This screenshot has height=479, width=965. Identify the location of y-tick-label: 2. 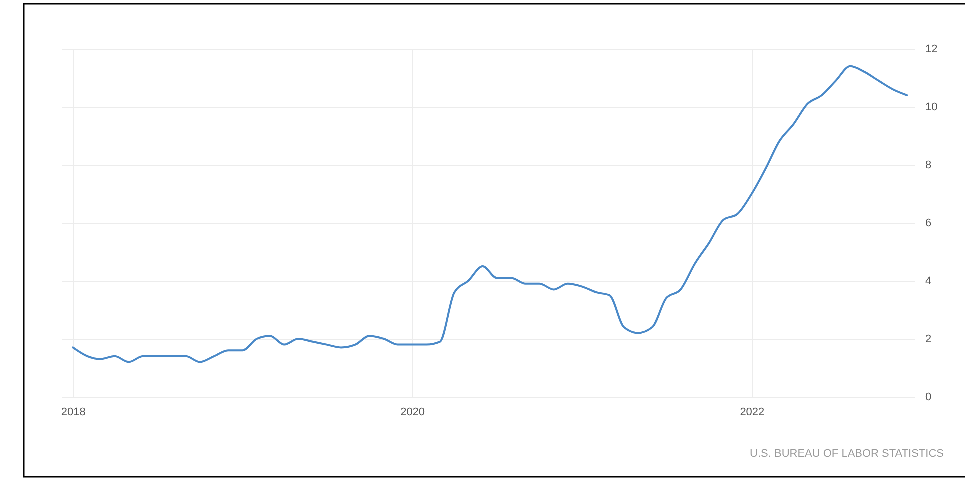
(929, 340).